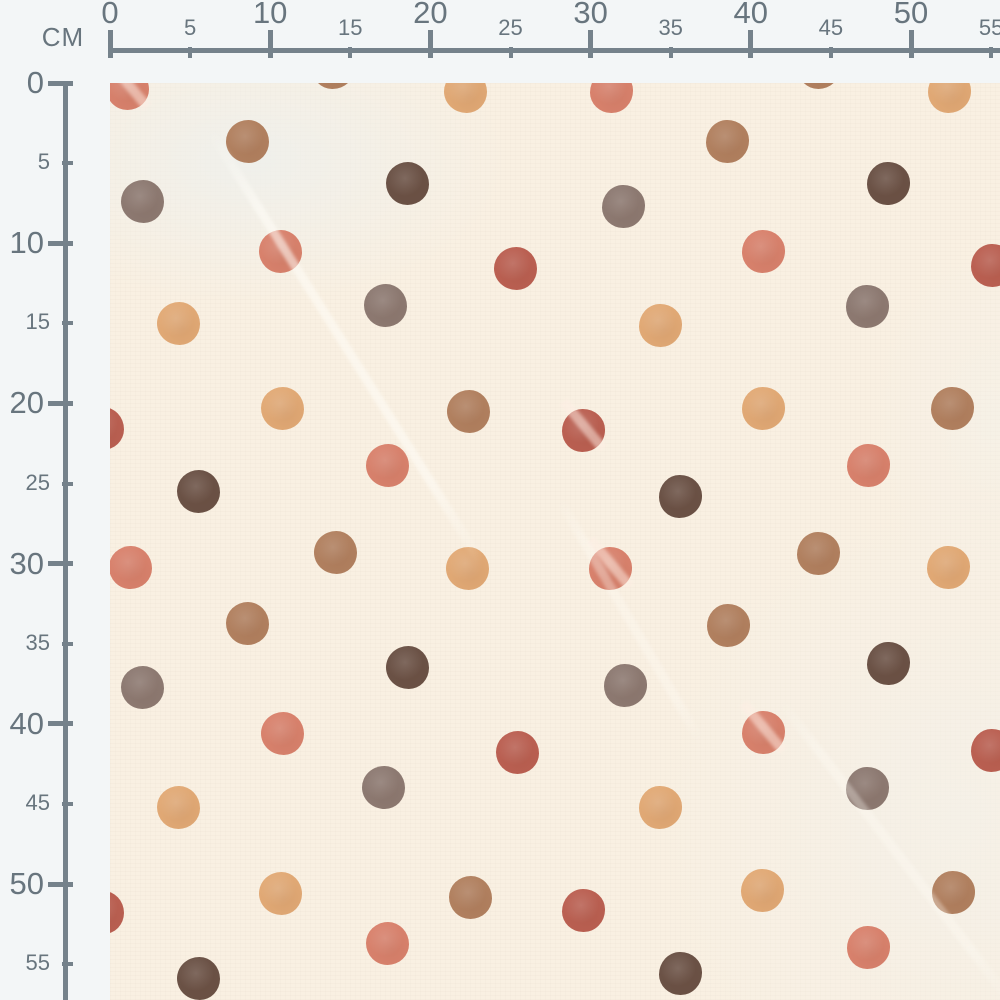  What do you see at coordinates (670, 27) in the screenshot?
I see `top-ruler-minor-label: 35` at bounding box center [670, 27].